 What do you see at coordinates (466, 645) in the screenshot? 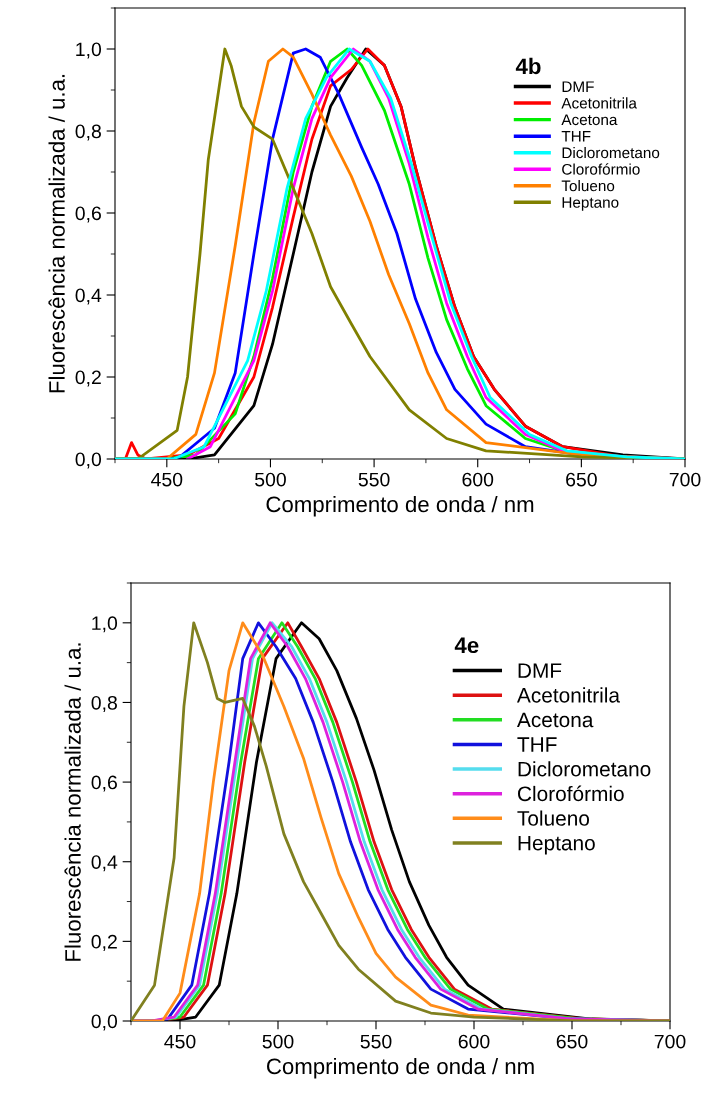
I see `legend-title: 4e` at bounding box center [466, 645].